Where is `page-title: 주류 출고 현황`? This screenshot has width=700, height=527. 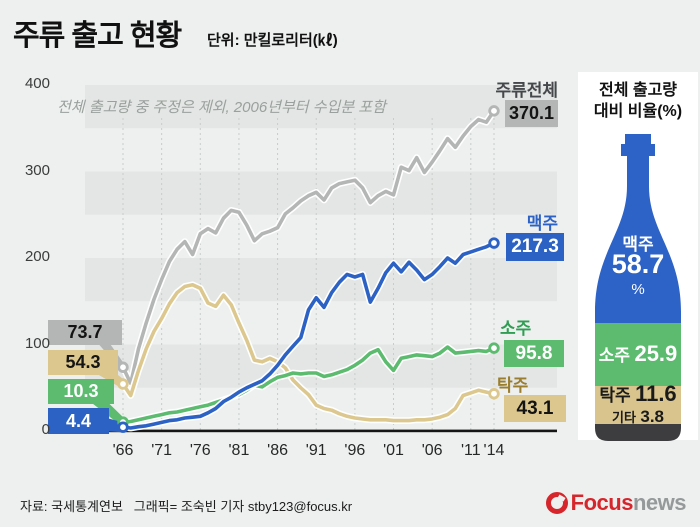 page-title: 주류 출고 현황 is located at coordinates (97, 36).